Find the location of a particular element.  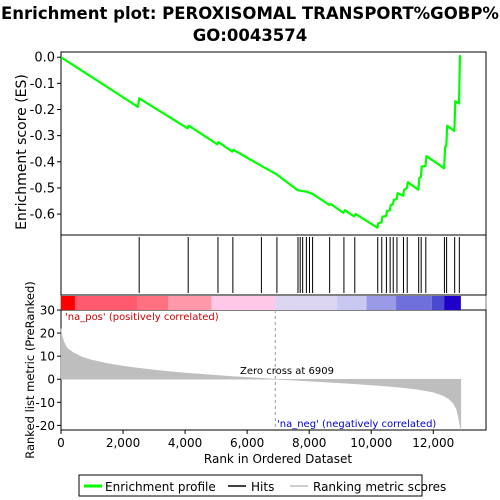

hits-layer is located at coordinates (299, 265).